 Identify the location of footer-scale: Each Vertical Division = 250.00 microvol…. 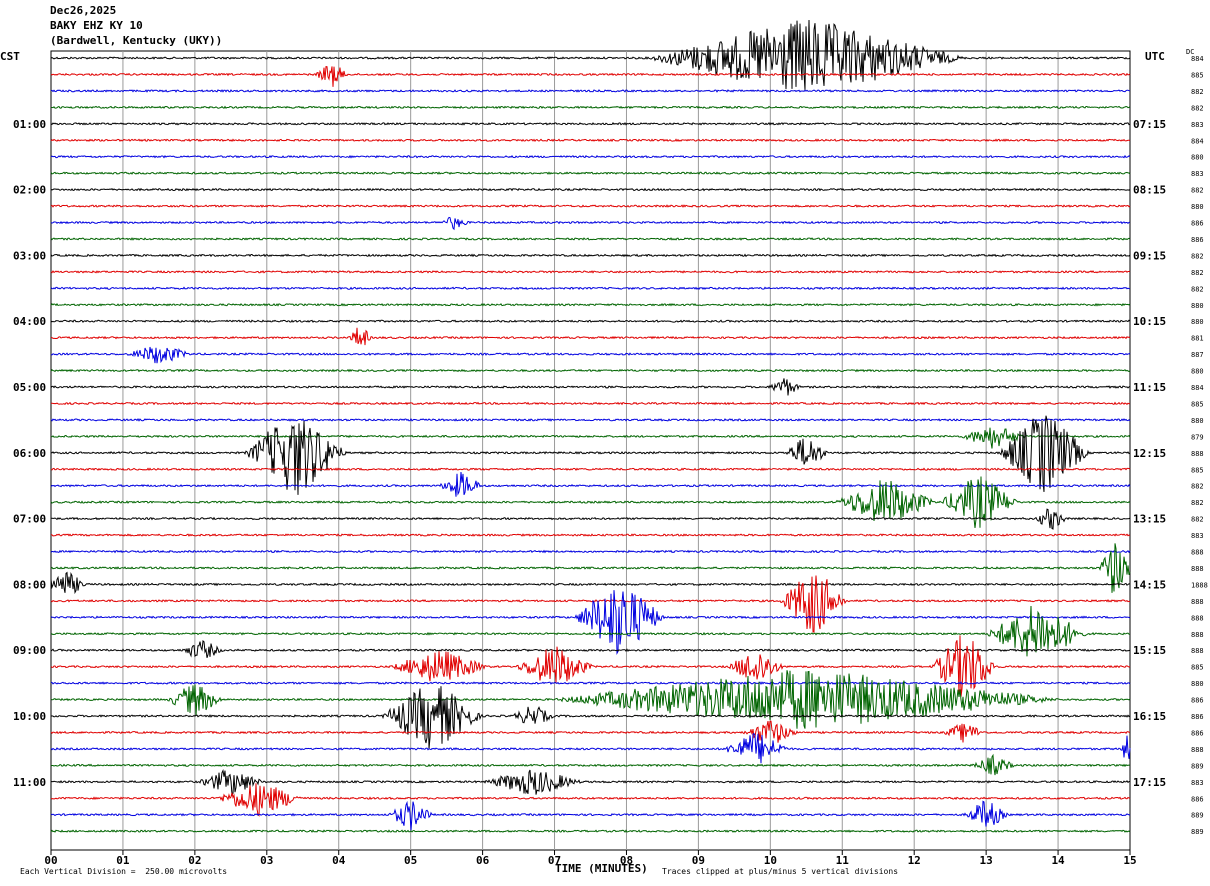
(124, 871).